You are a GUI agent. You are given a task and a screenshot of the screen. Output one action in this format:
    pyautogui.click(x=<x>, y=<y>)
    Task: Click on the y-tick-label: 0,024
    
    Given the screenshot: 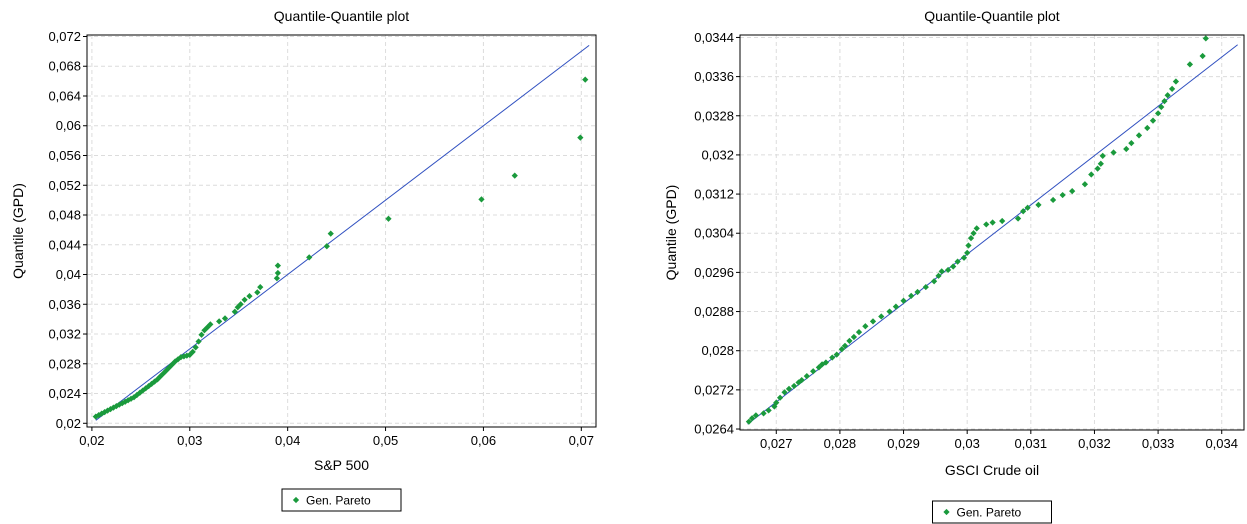 What is the action you would take?
    pyautogui.click(x=64, y=393)
    